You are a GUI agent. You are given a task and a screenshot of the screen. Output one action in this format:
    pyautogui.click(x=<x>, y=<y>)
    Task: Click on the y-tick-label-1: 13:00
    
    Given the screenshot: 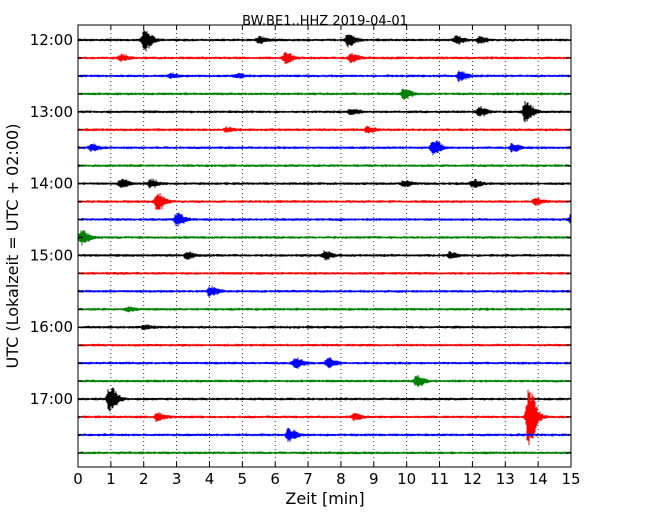 What is the action you would take?
    pyautogui.click(x=51, y=112)
    